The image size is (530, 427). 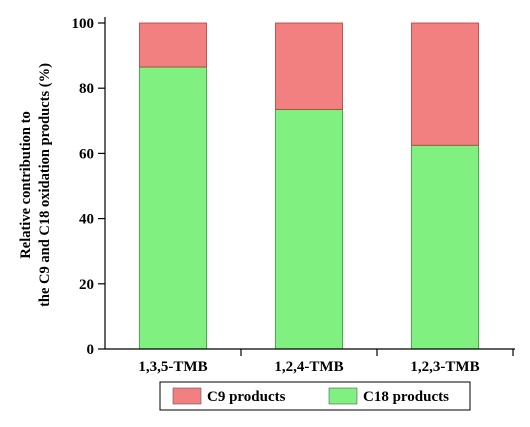 I want to click on legend-box, so click(x=315, y=396).